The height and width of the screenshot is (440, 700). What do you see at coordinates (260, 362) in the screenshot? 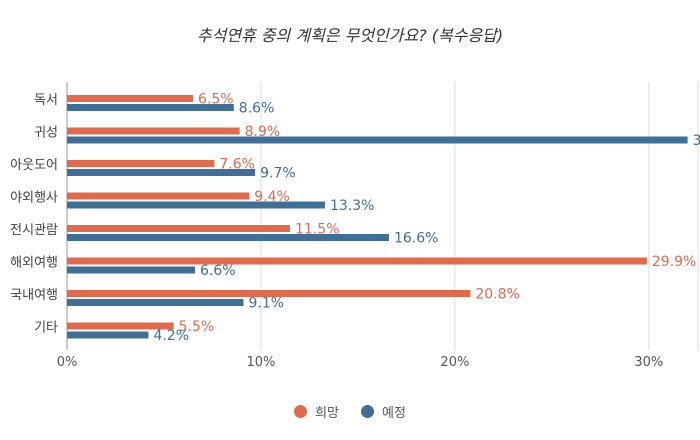
I see `x-tick-label: 10%` at bounding box center [260, 362].